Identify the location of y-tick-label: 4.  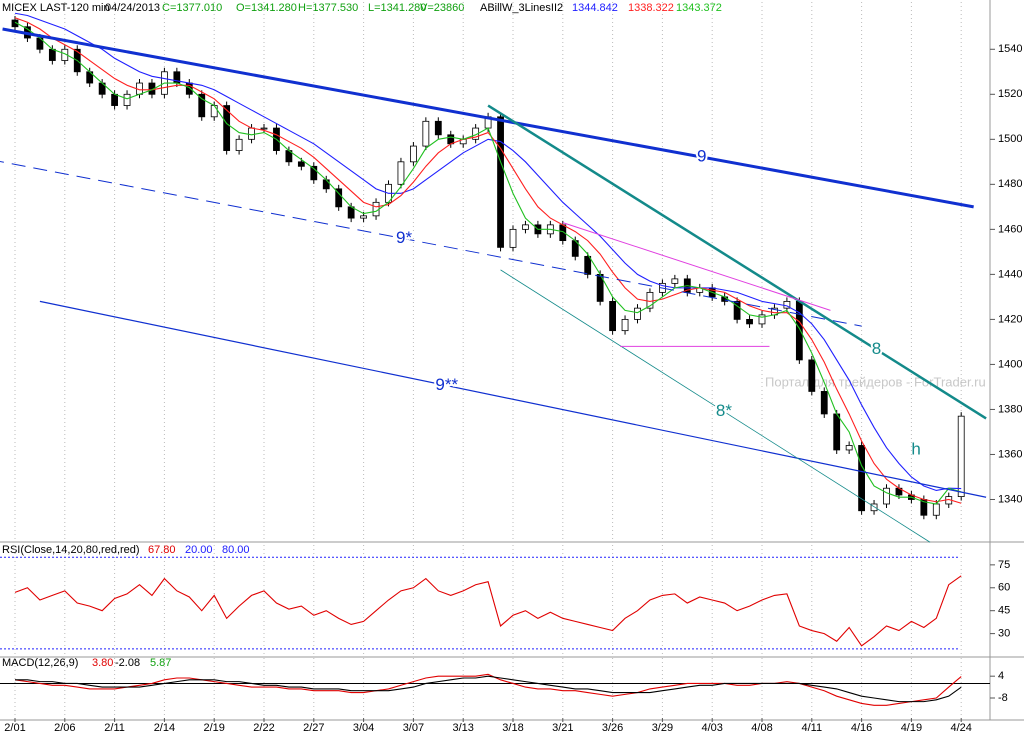
(1001, 676).